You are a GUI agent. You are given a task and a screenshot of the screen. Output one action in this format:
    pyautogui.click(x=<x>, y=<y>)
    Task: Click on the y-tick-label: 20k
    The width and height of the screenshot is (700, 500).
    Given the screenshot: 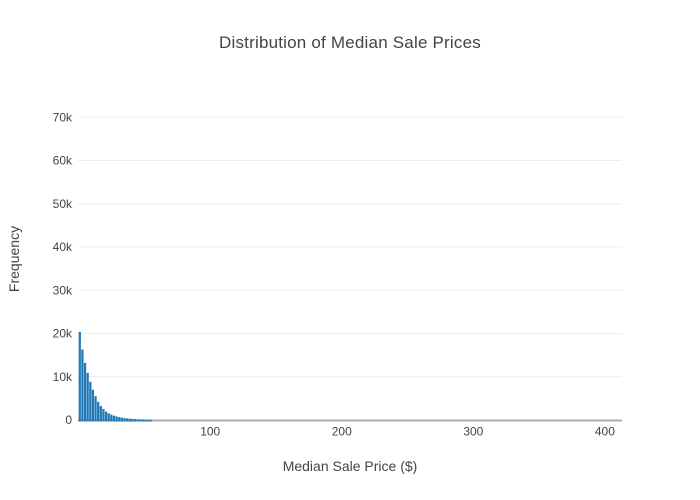 What is the action you would take?
    pyautogui.click(x=63, y=334)
    